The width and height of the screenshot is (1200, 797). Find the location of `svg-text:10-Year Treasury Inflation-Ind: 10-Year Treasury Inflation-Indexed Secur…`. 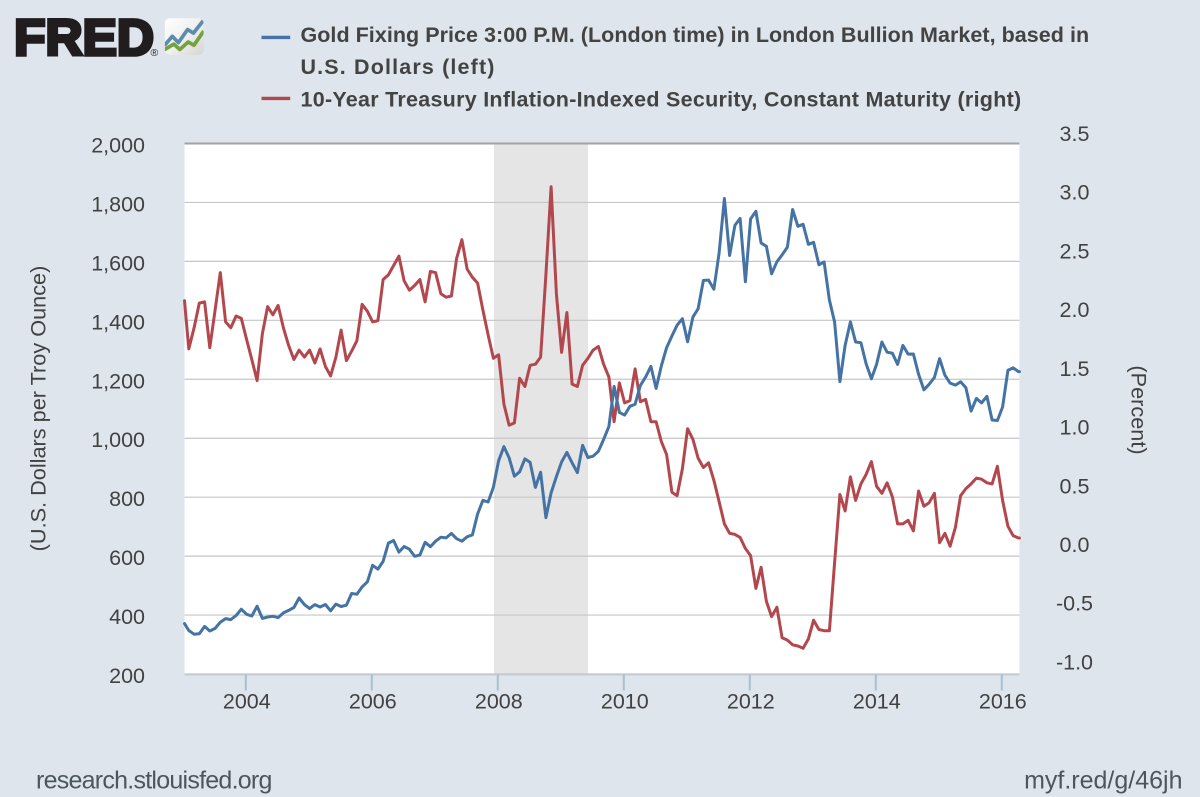

svg-text:10-Year Treasury Inflation-Ind: 10-Year Treasury Inflation-Indexed Secur… is located at coordinates (661, 99).